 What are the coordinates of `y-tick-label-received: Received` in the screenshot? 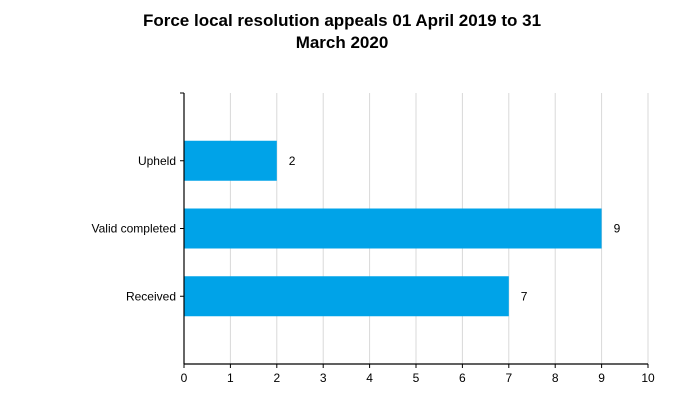 It's located at (151, 296).